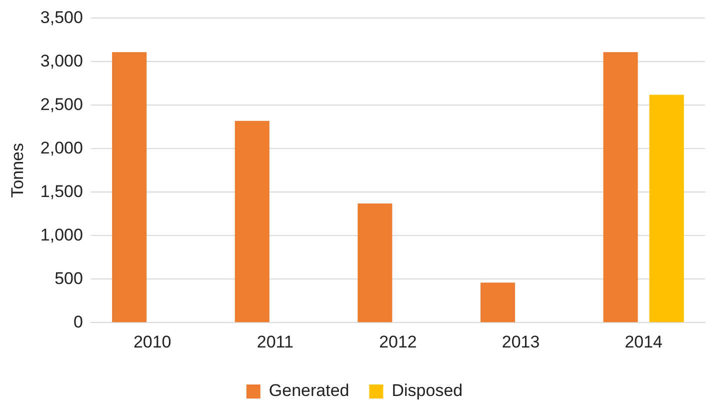  Describe the element at coordinates (61, 60) in the screenshot. I see `y-tick-label: 3,000` at that location.